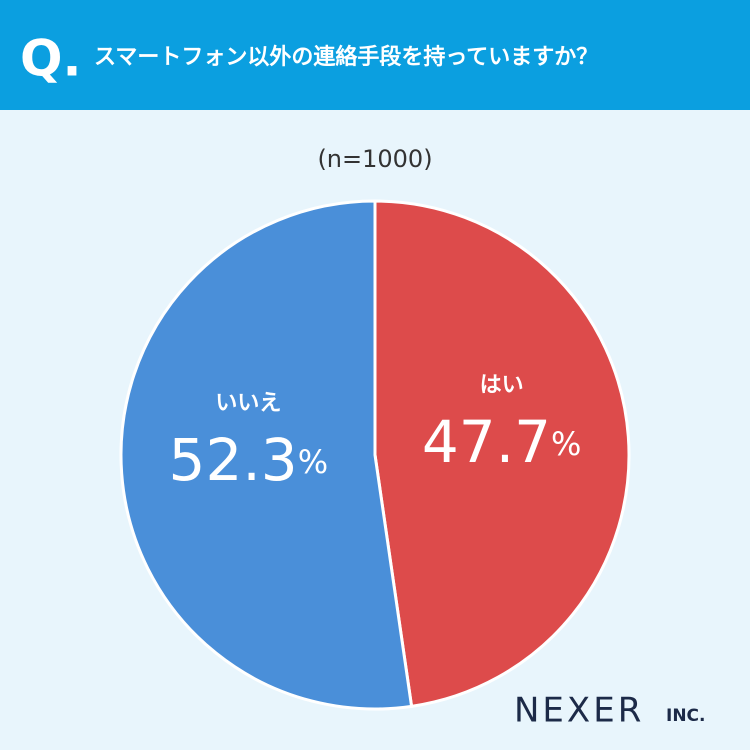 Image resolution: width=750 pixels, height=750 pixels. I want to click on slice-label: はい, so click(502, 385).